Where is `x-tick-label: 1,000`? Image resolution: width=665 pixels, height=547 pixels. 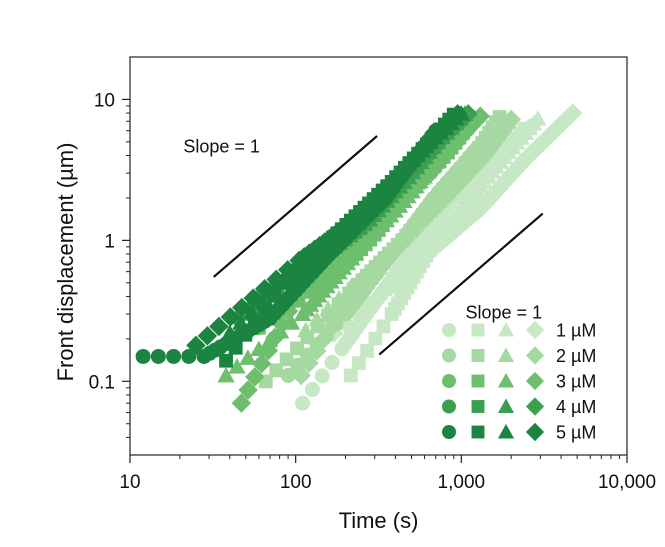 x-tick-label: 1,000 is located at coordinates (462, 482).